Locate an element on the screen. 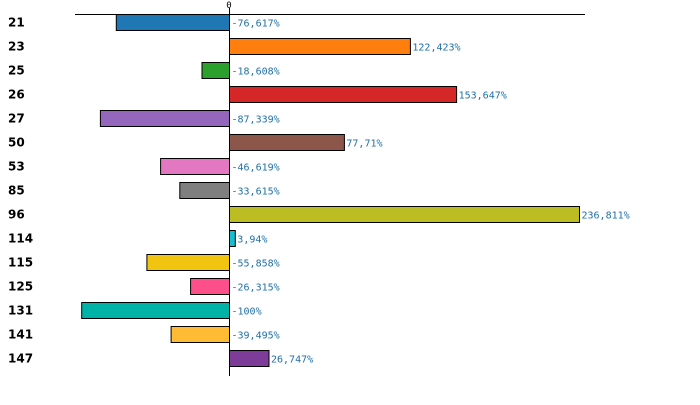 The image size is (700, 405). category-label: 23 is located at coordinates (16, 47).